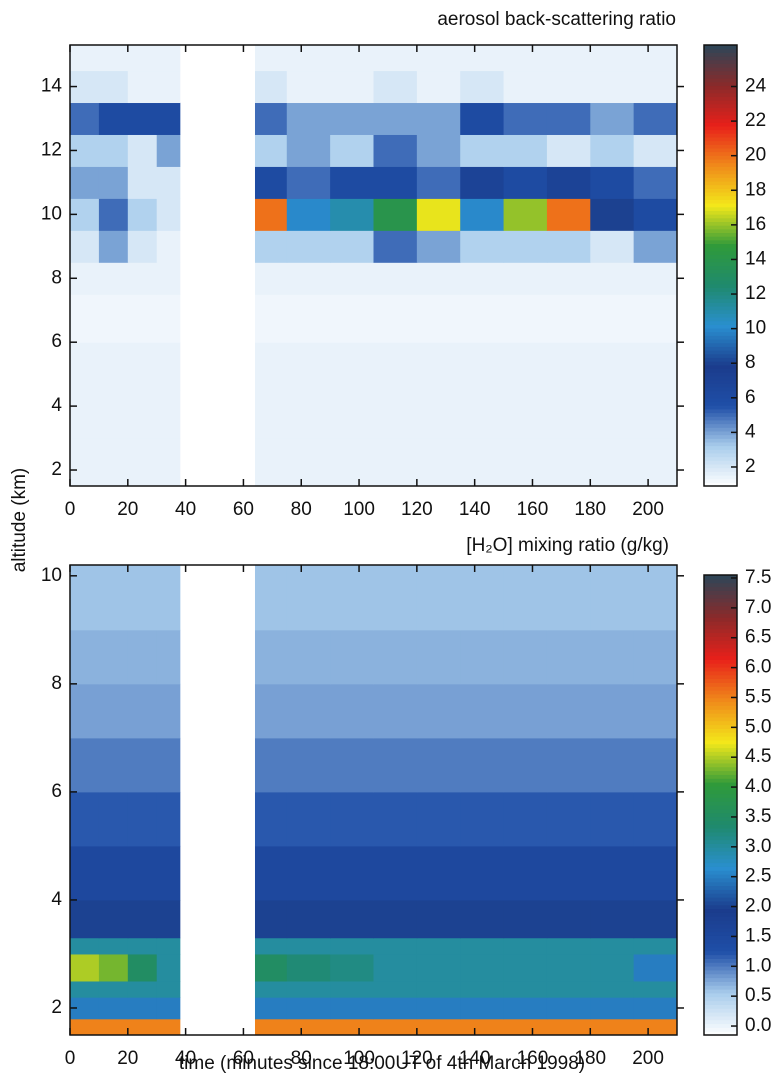 The height and width of the screenshot is (1083, 775). I want to click on x-tick-label: 140, so click(475, 1058).